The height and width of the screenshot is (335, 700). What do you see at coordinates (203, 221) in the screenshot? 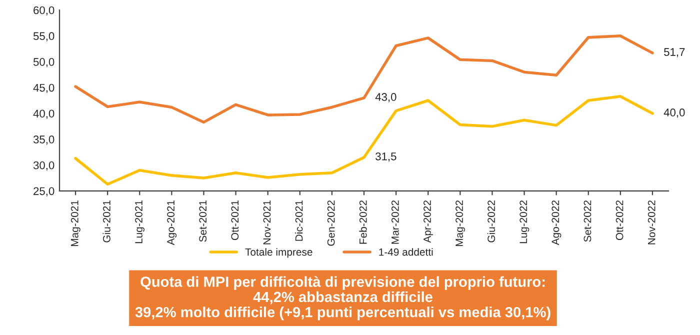
I see `x-tick-label: Set-2021` at bounding box center [203, 221].